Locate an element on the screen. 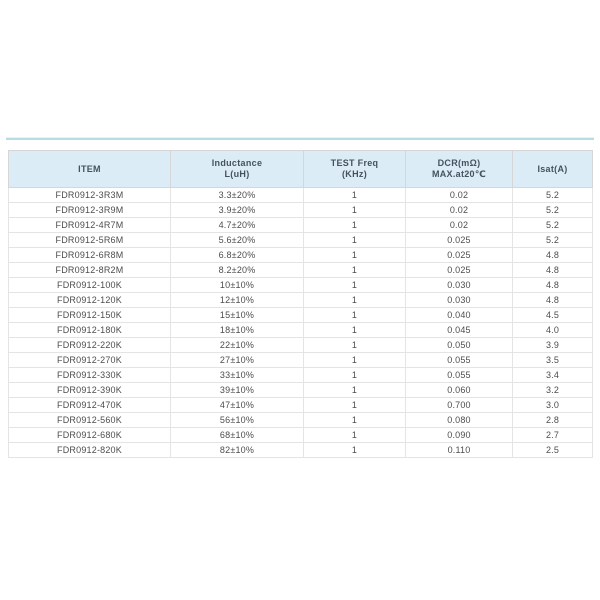  cell-inductance: 15±10% is located at coordinates (237, 315).